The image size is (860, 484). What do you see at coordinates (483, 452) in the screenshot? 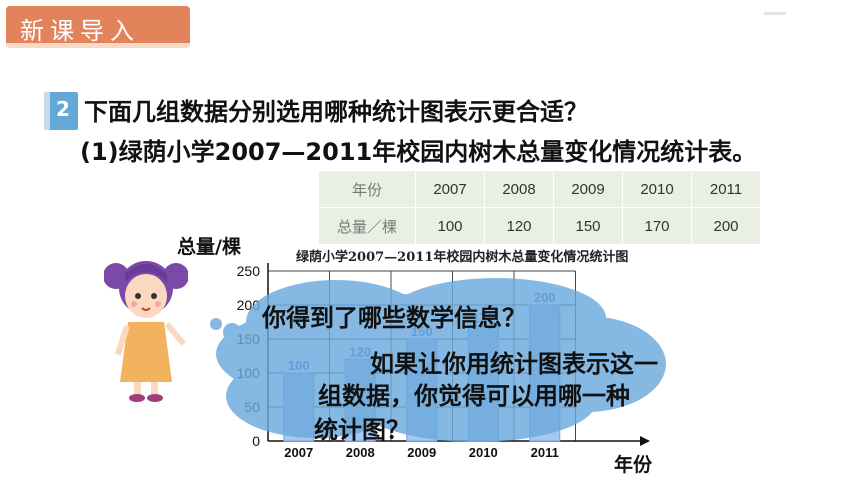
I see `x-tick-label: 2010` at bounding box center [483, 452].